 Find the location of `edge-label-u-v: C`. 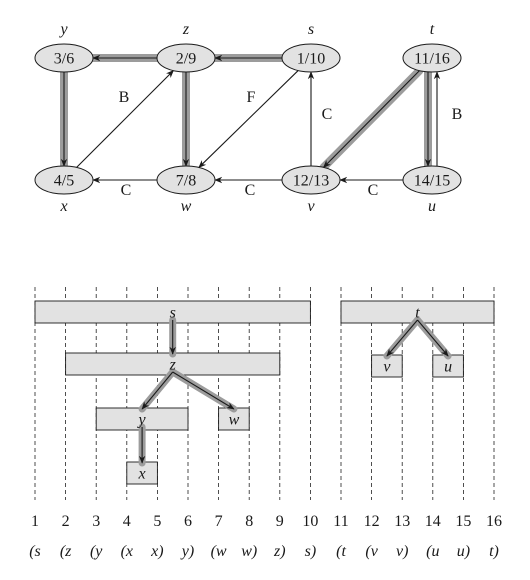

edge-label-u-v: C is located at coordinates (373, 190).